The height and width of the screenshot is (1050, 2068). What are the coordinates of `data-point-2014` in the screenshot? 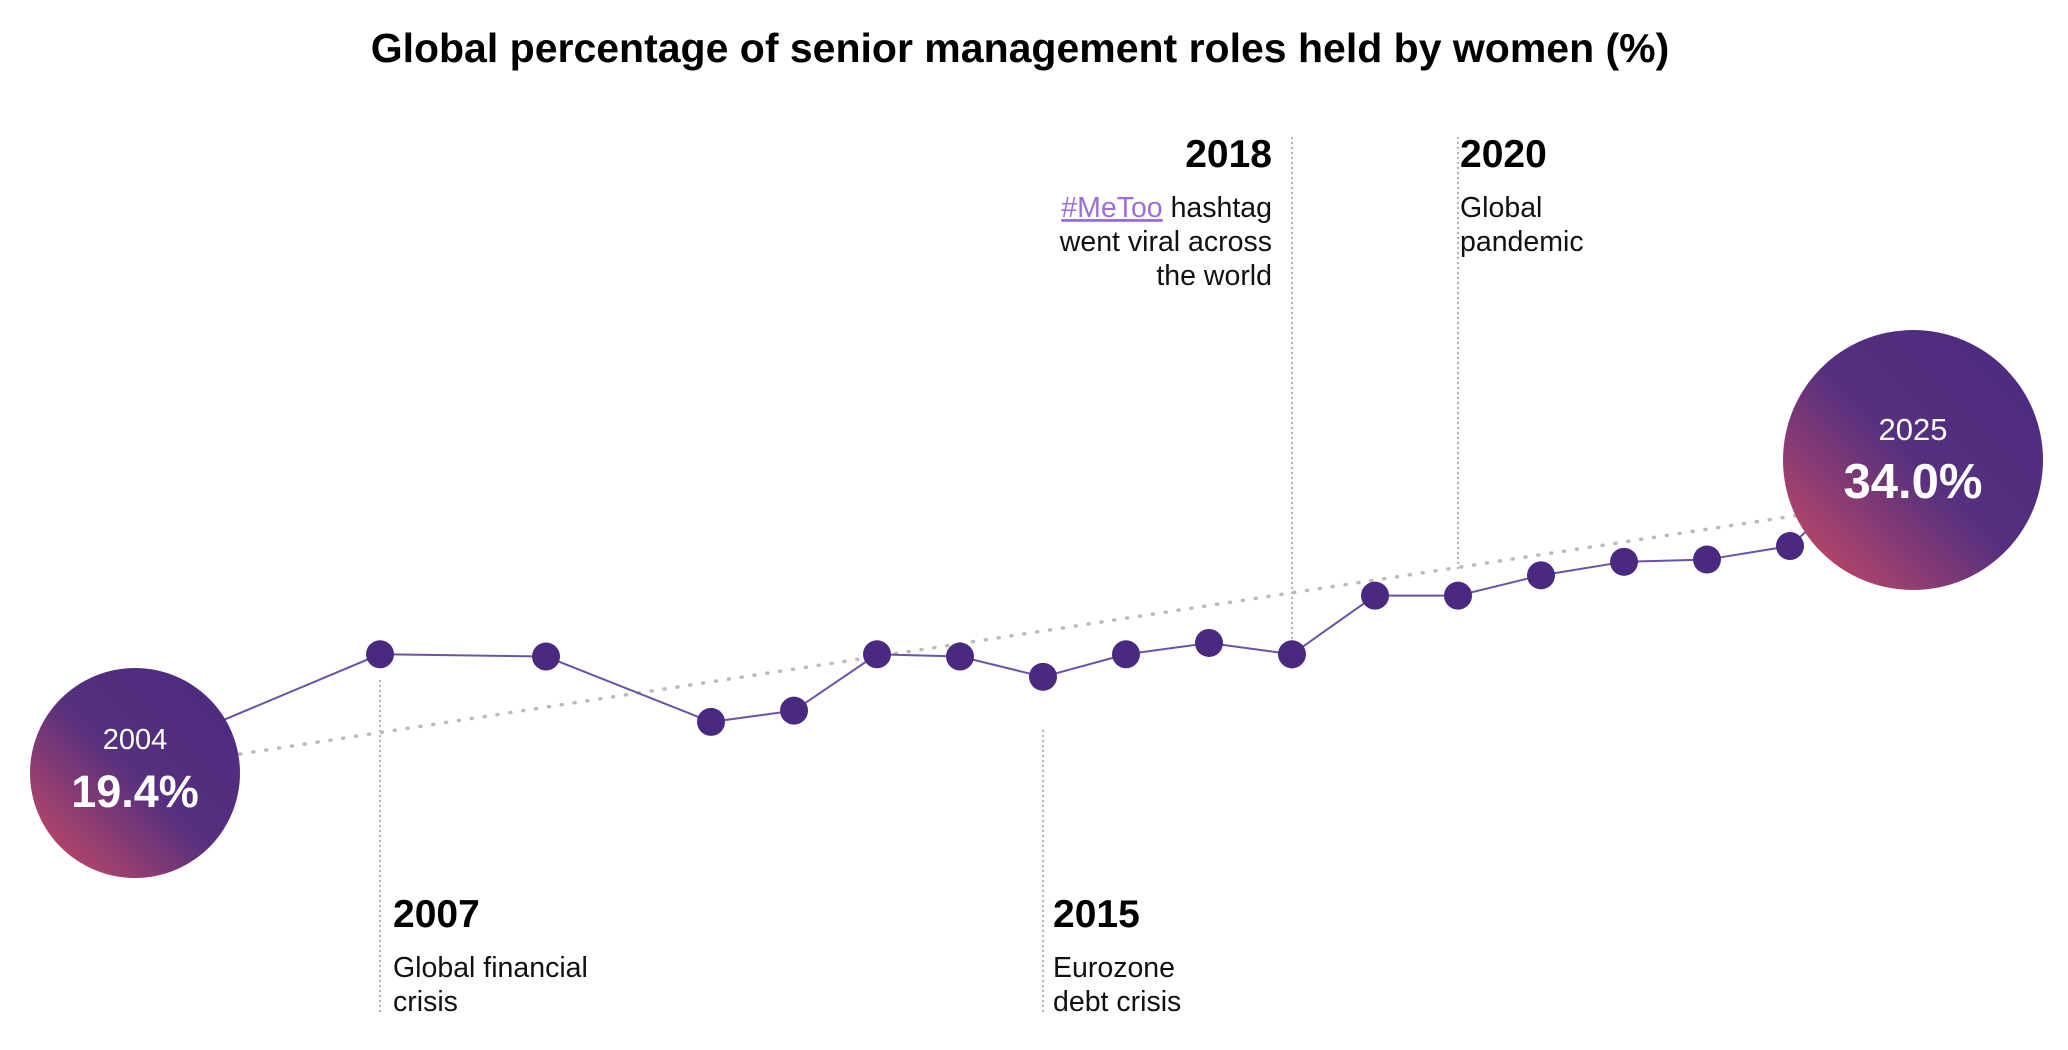 It's located at (960, 656).